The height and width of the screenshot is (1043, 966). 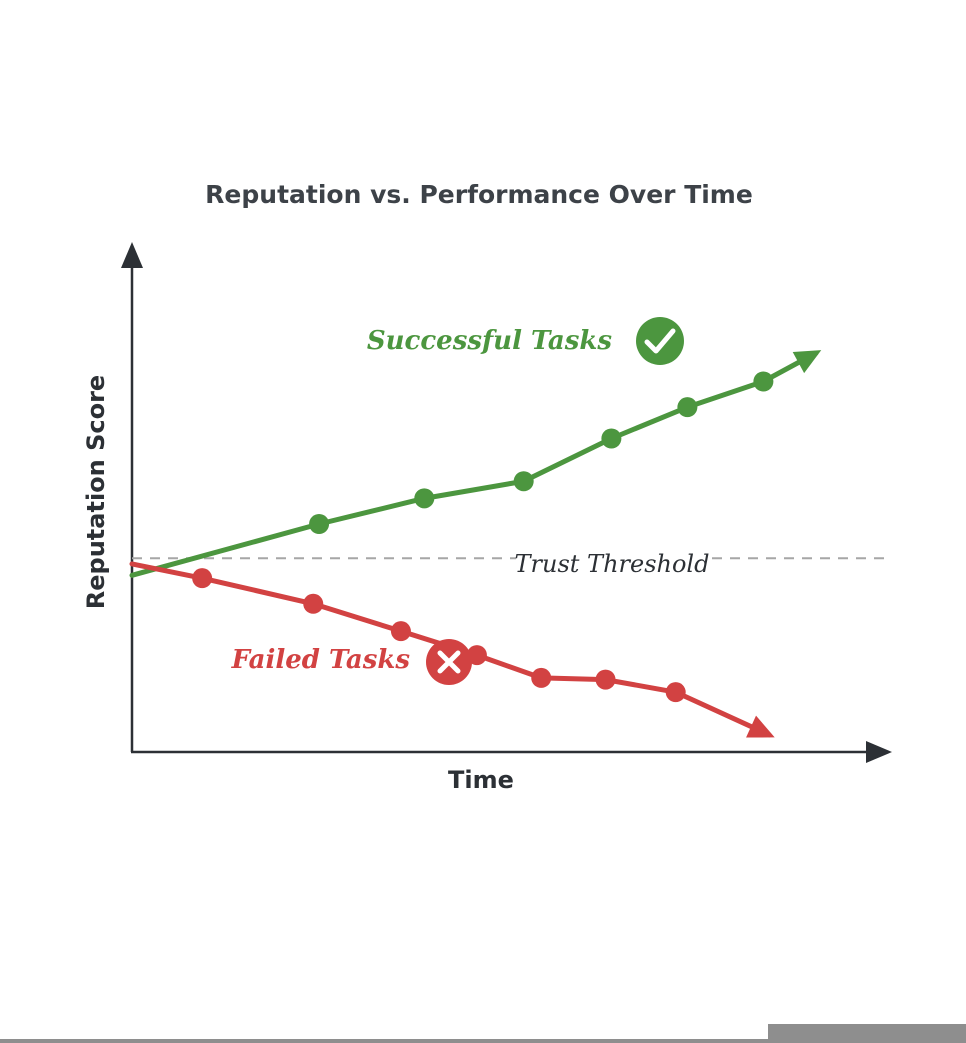 What do you see at coordinates (879, 752) in the screenshot?
I see `x-axis-arrow-icon` at bounding box center [879, 752].